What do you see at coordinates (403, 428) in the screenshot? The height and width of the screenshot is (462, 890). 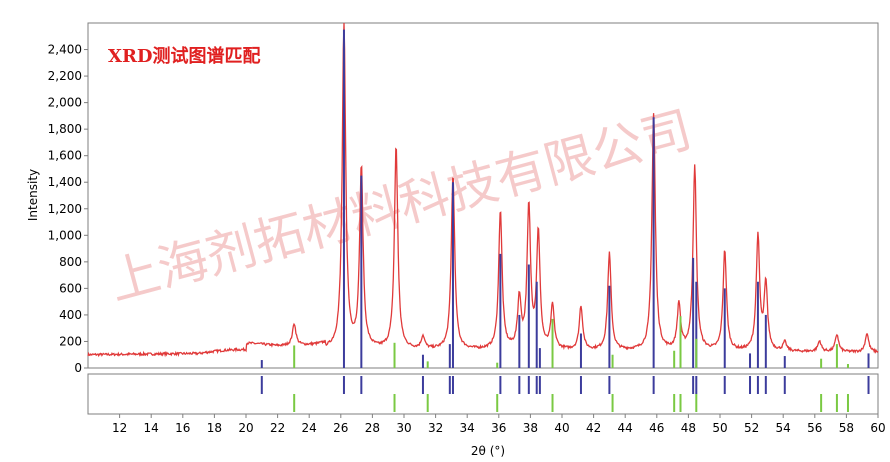 I see `x-tick-label: 30` at bounding box center [403, 428].